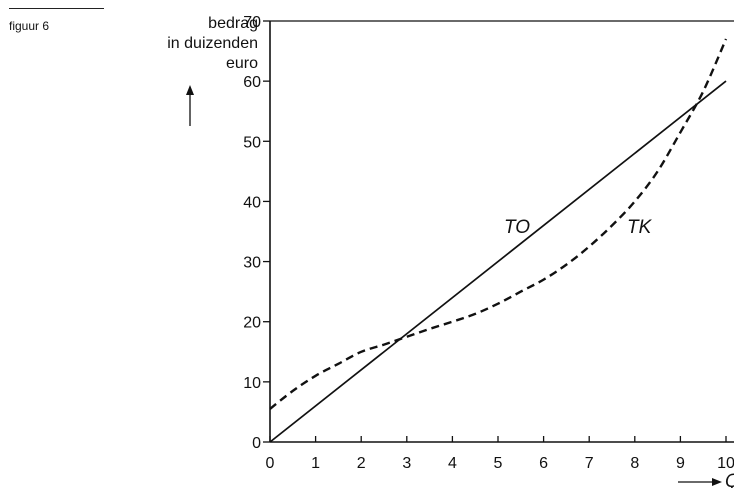 The height and width of the screenshot is (488, 734). Describe the element at coordinates (241, 63) in the screenshot. I see `y-axis-label-line-3: euro` at that location.